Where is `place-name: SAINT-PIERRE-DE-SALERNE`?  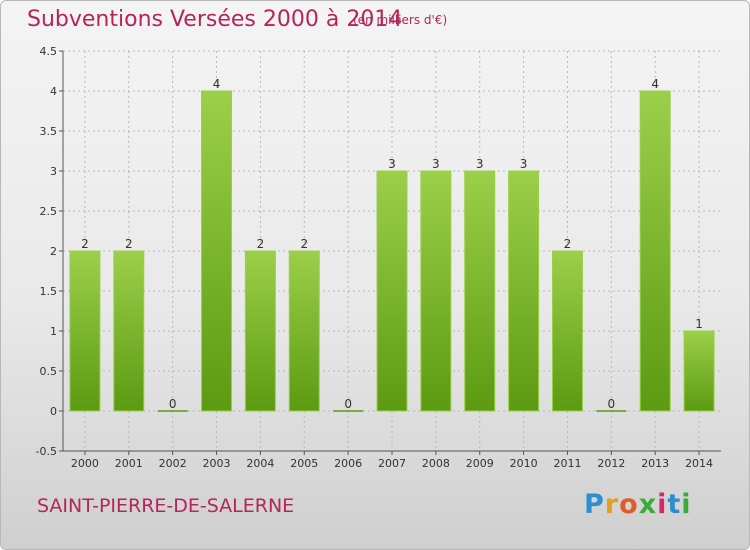
place-name: SAINT-PIERRE-DE-SALERNE is located at coordinates (166, 506).